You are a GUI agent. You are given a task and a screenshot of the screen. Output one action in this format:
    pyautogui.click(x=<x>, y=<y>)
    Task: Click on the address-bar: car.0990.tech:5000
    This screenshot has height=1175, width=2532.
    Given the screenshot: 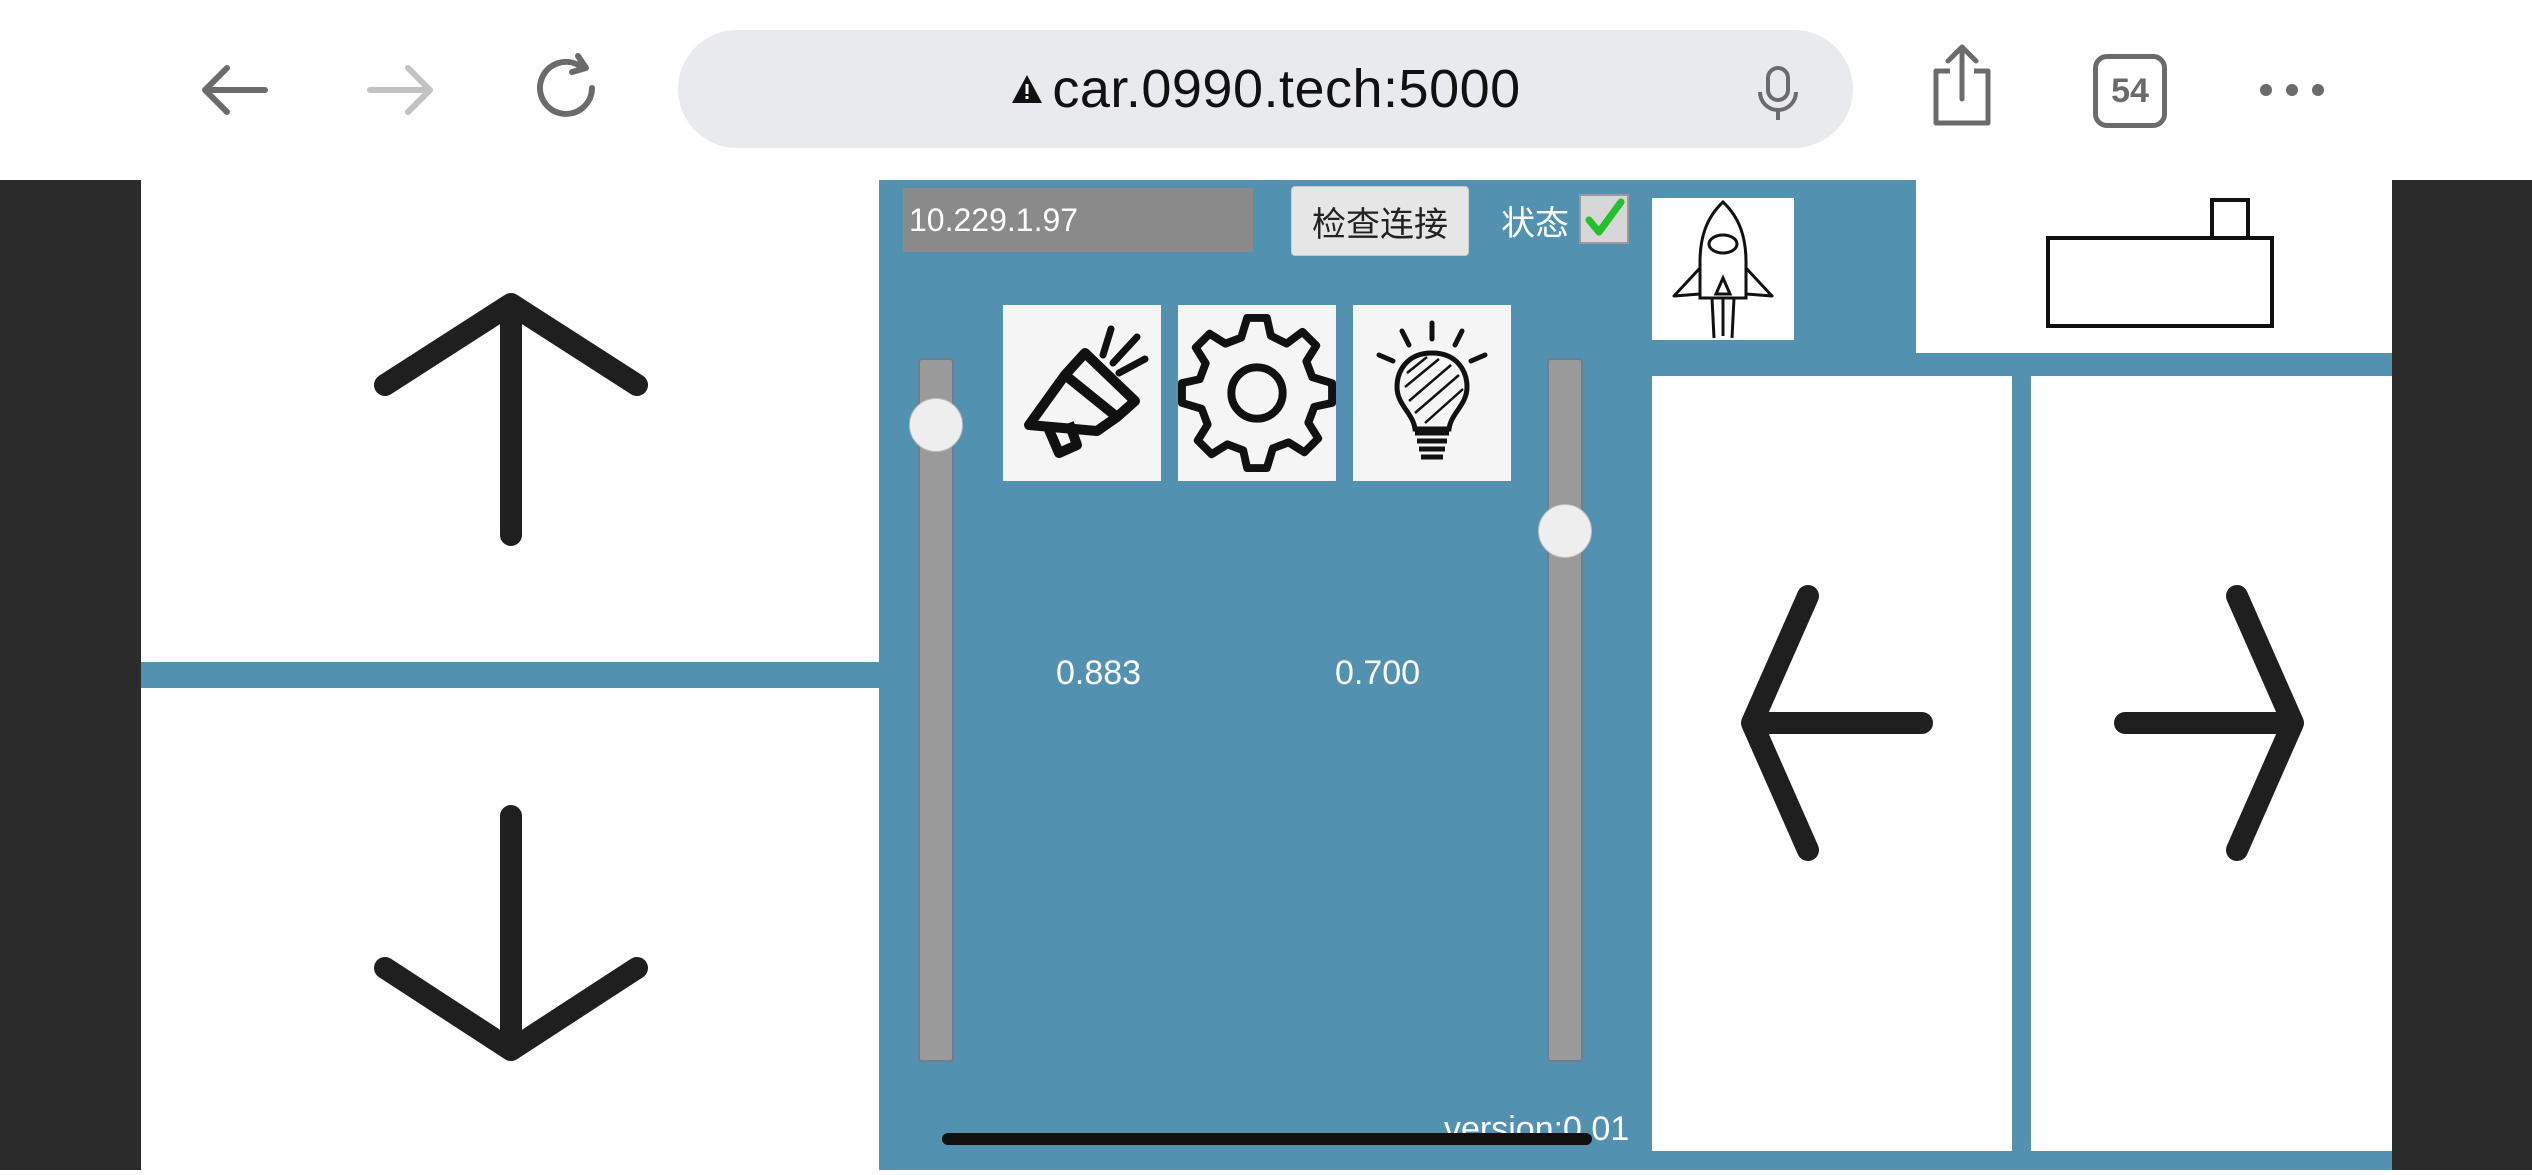 What is the action you would take?
    pyautogui.click(x=1265, y=89)
    